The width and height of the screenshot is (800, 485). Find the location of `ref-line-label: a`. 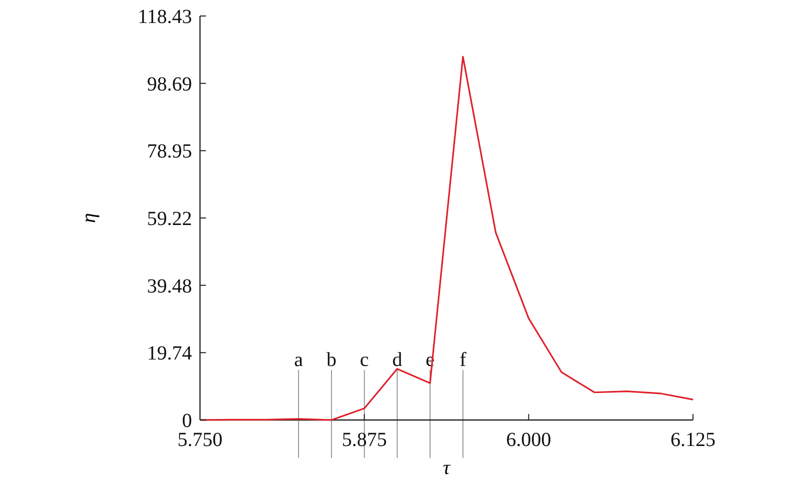

ref-line-label: a is located at coordinates (299, 360).